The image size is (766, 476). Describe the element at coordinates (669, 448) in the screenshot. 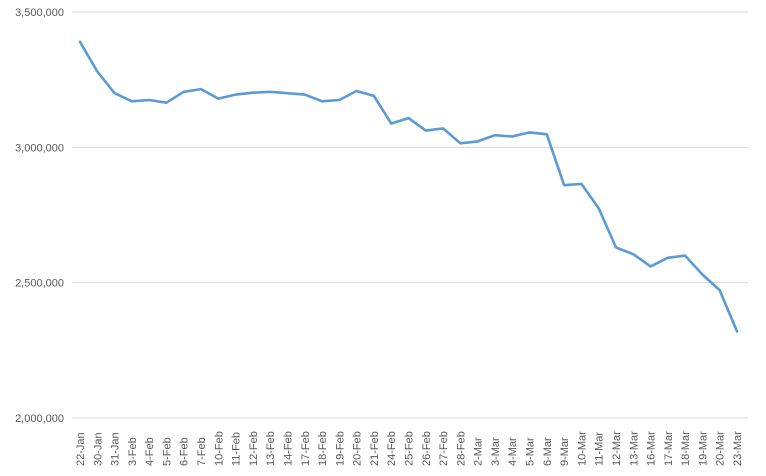

I see `x-tick-label: 17-Mar` at that location.